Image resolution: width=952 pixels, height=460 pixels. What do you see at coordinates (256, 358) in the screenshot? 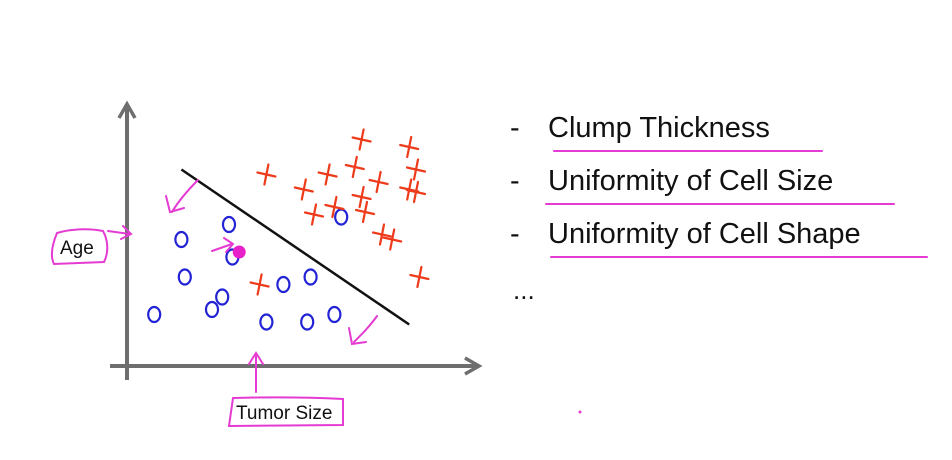
I see `annotation-arrowhead-tumor-size` at bounding box center [256, 358].